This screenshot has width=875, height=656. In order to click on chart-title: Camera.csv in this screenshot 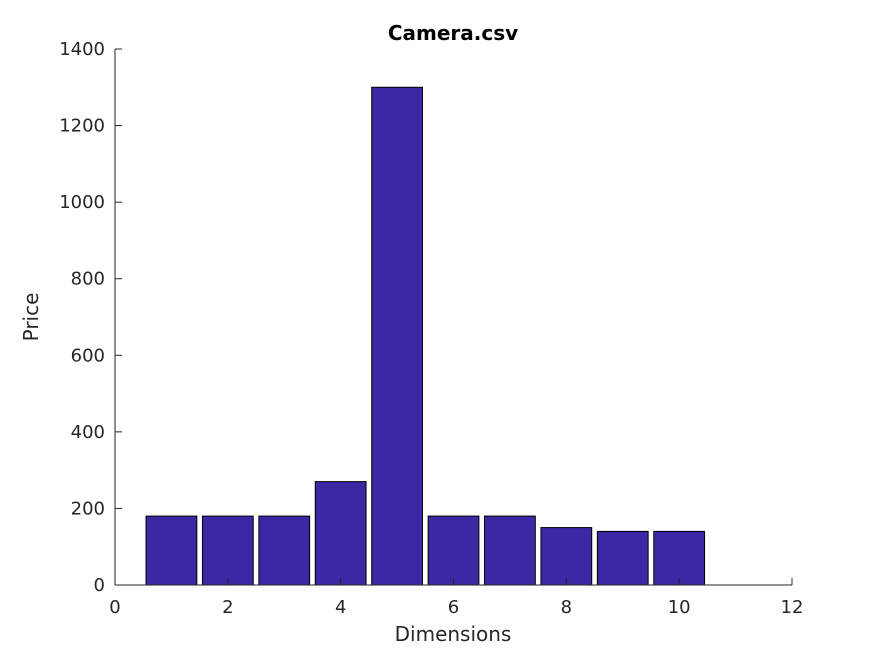, I will do `click(453, 33)`.